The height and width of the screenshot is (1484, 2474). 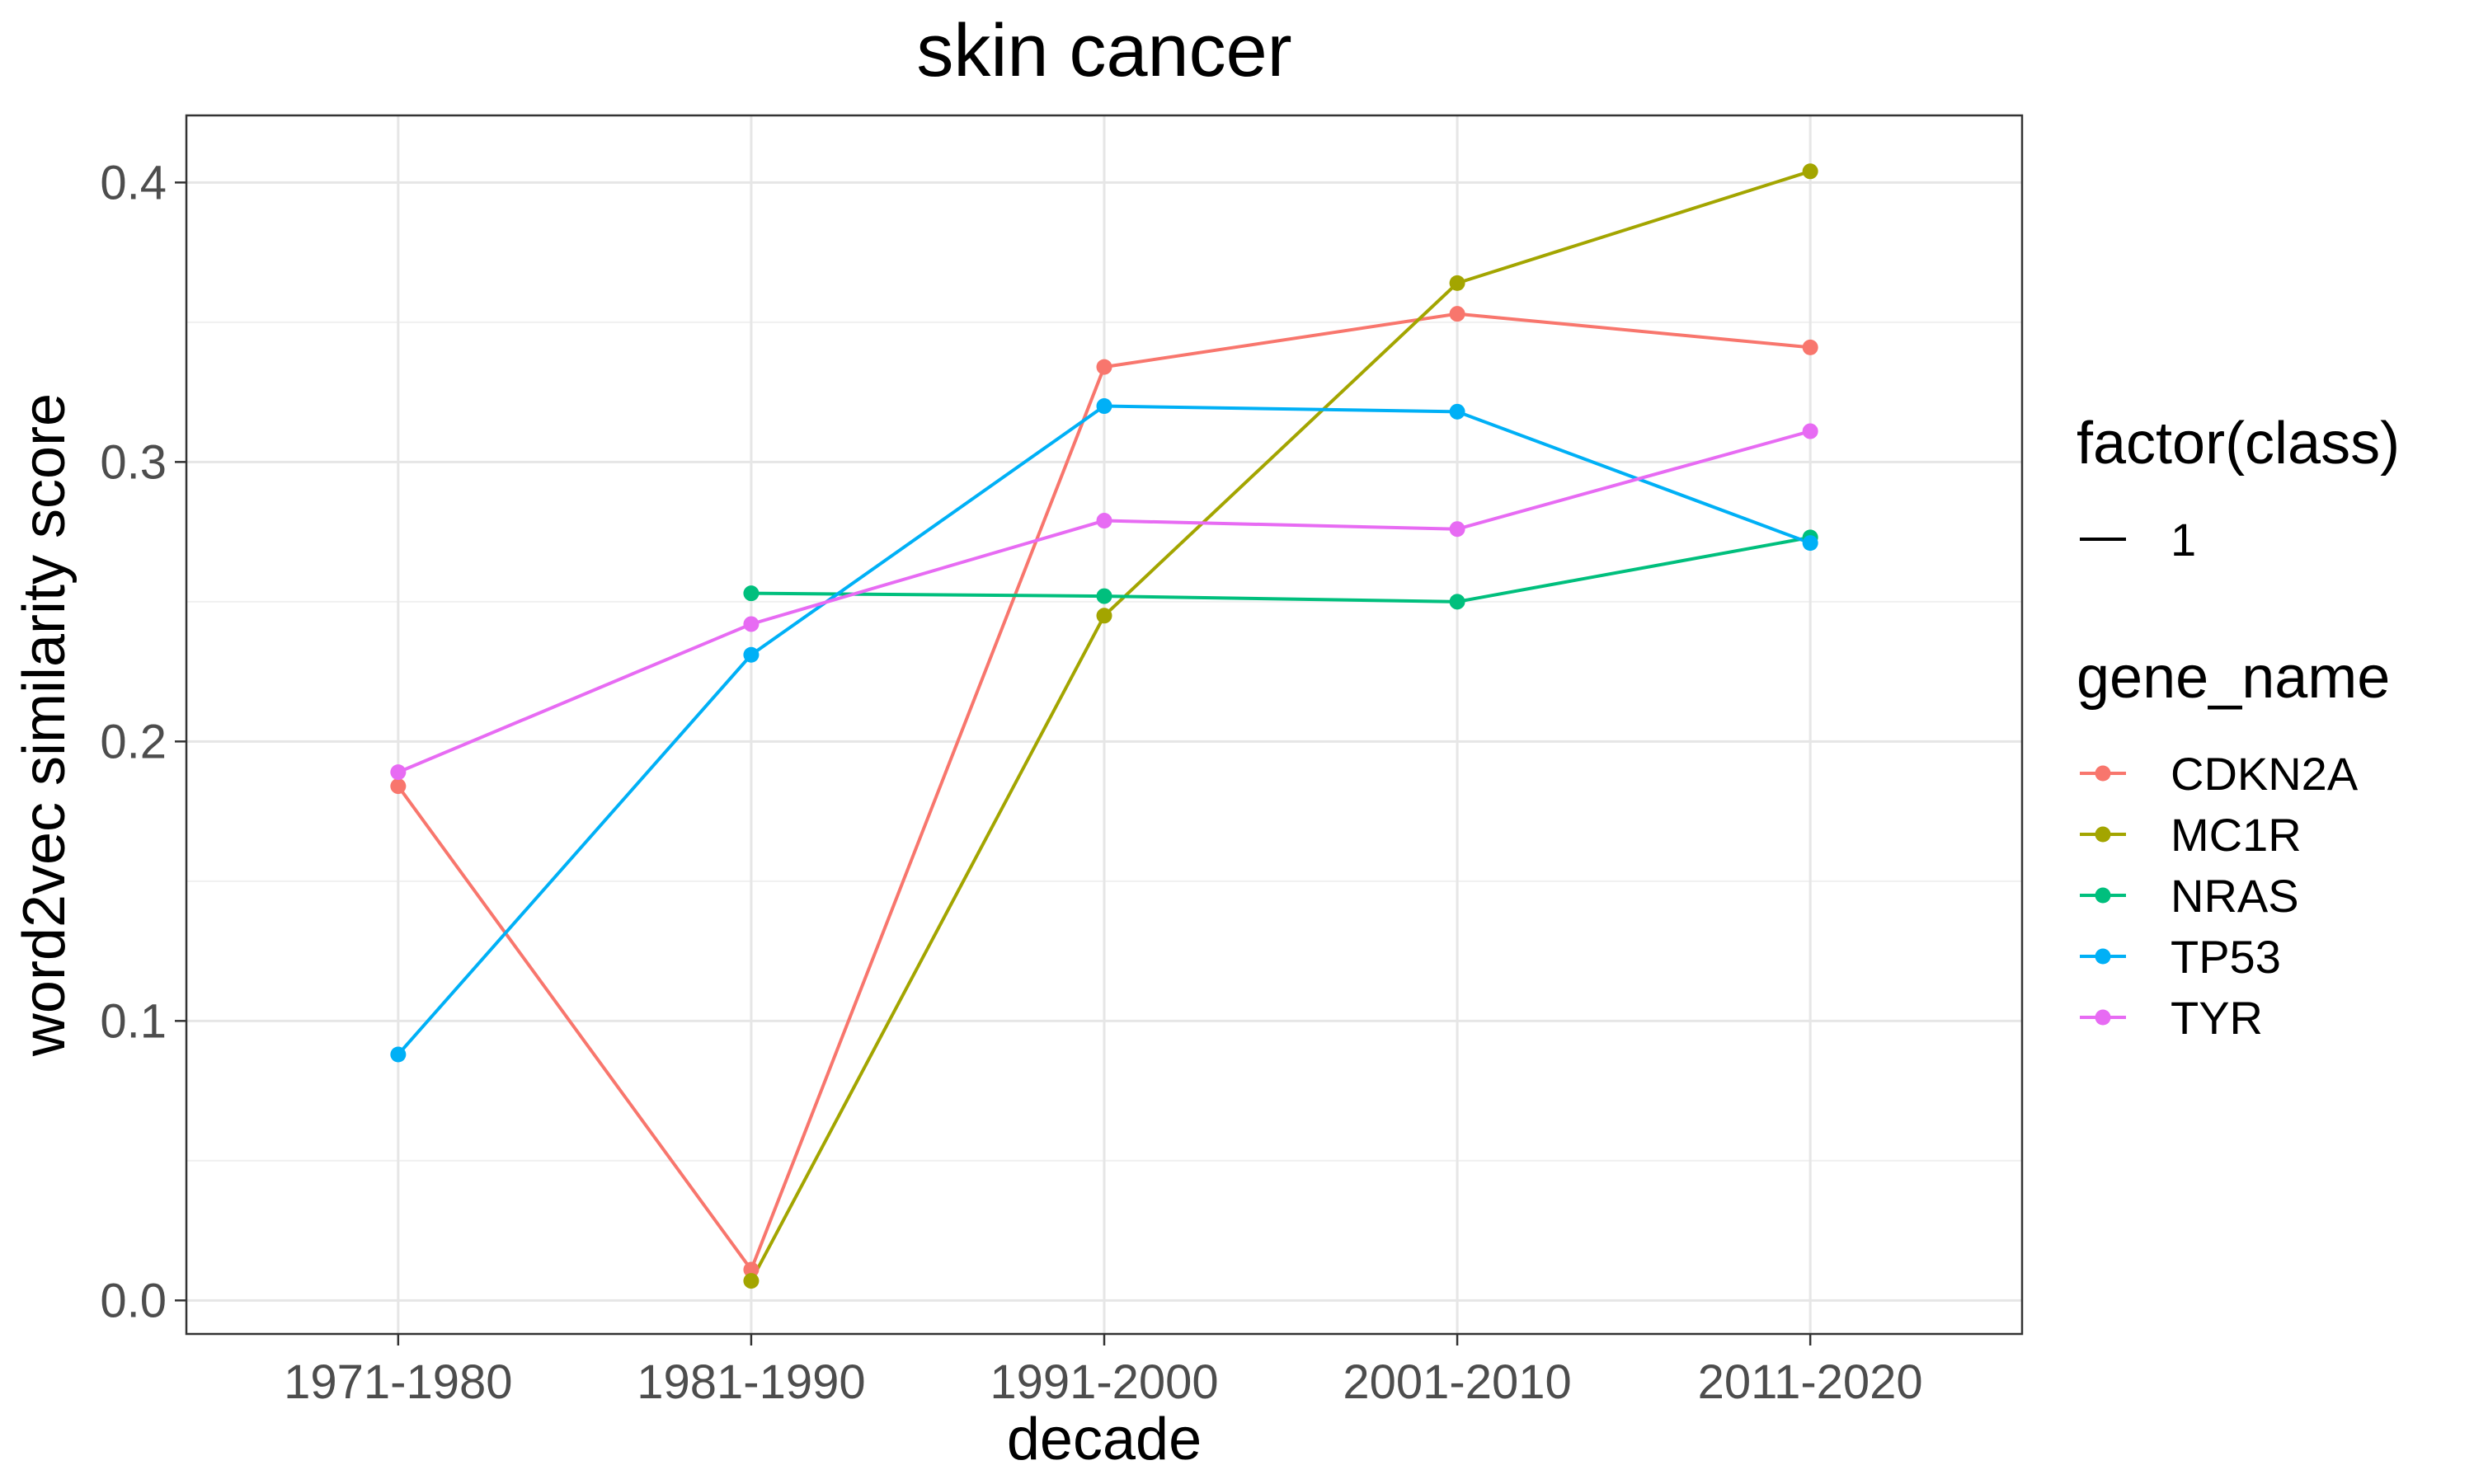 I want to click on y-axis-ticks: 0.0 0.1 0.2 0.3 0.4, so click(x=143, y=741).